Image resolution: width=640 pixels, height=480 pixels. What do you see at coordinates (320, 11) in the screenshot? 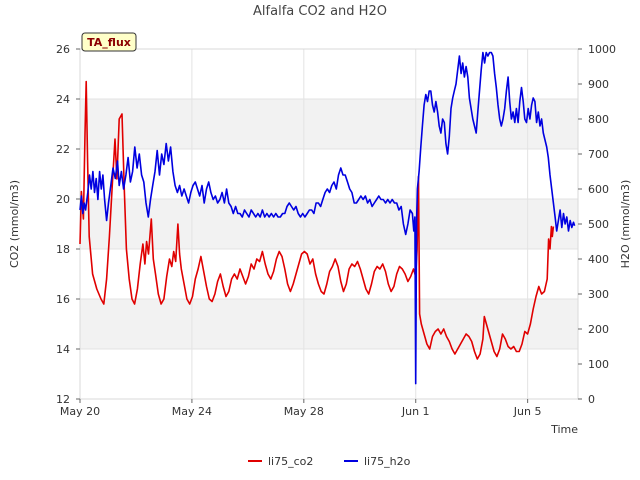
I see `chart-title: Alfalfa CO2 and H2O` at bounding box center [320, 11].